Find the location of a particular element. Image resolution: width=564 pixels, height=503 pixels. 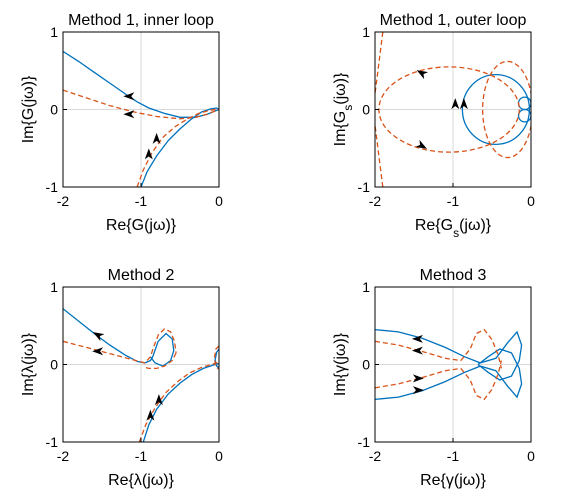

x-axis-label: Re{γ(jω)} is located at coordinates (453, 480).